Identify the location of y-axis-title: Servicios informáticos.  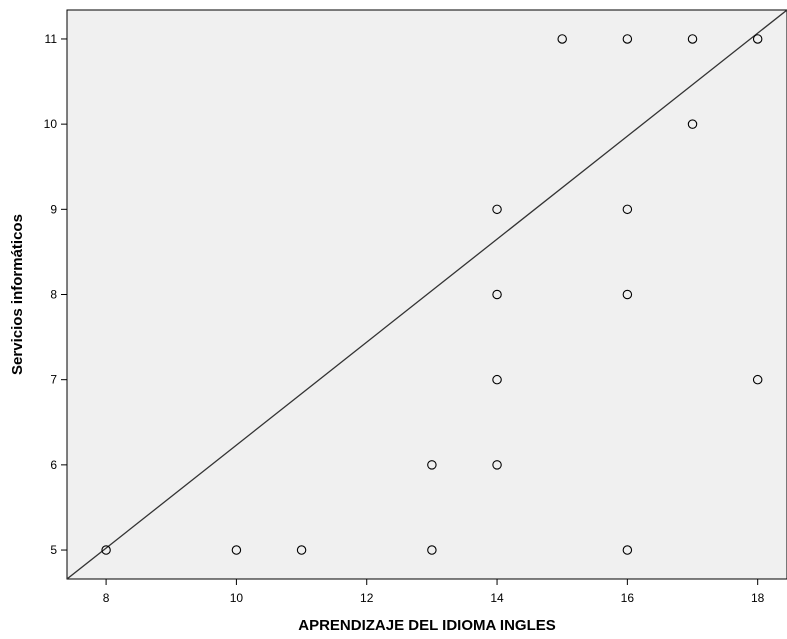
(17, 294).